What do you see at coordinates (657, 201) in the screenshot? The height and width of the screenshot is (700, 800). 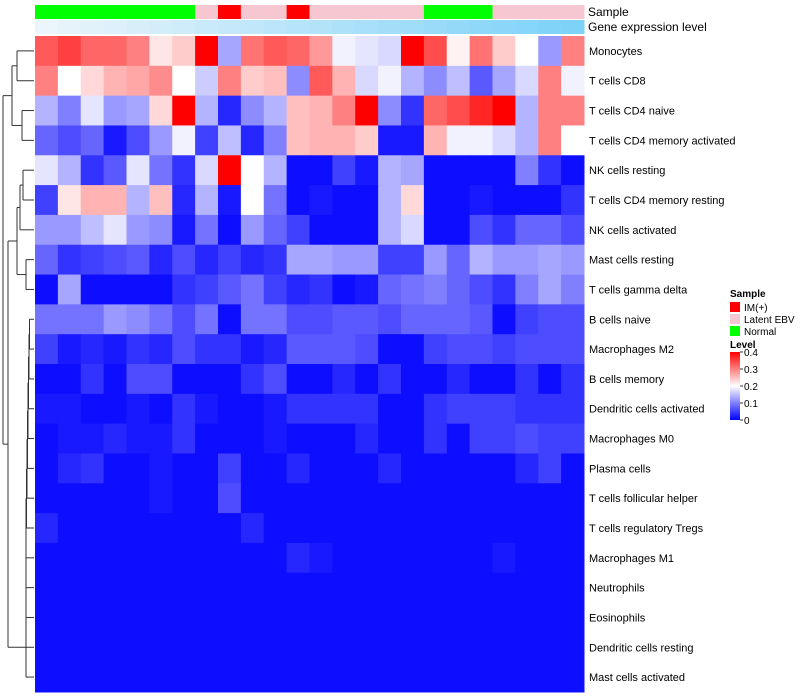 I see `row-label: T cells CD4 memory resting` at bounding box center [657, 201].